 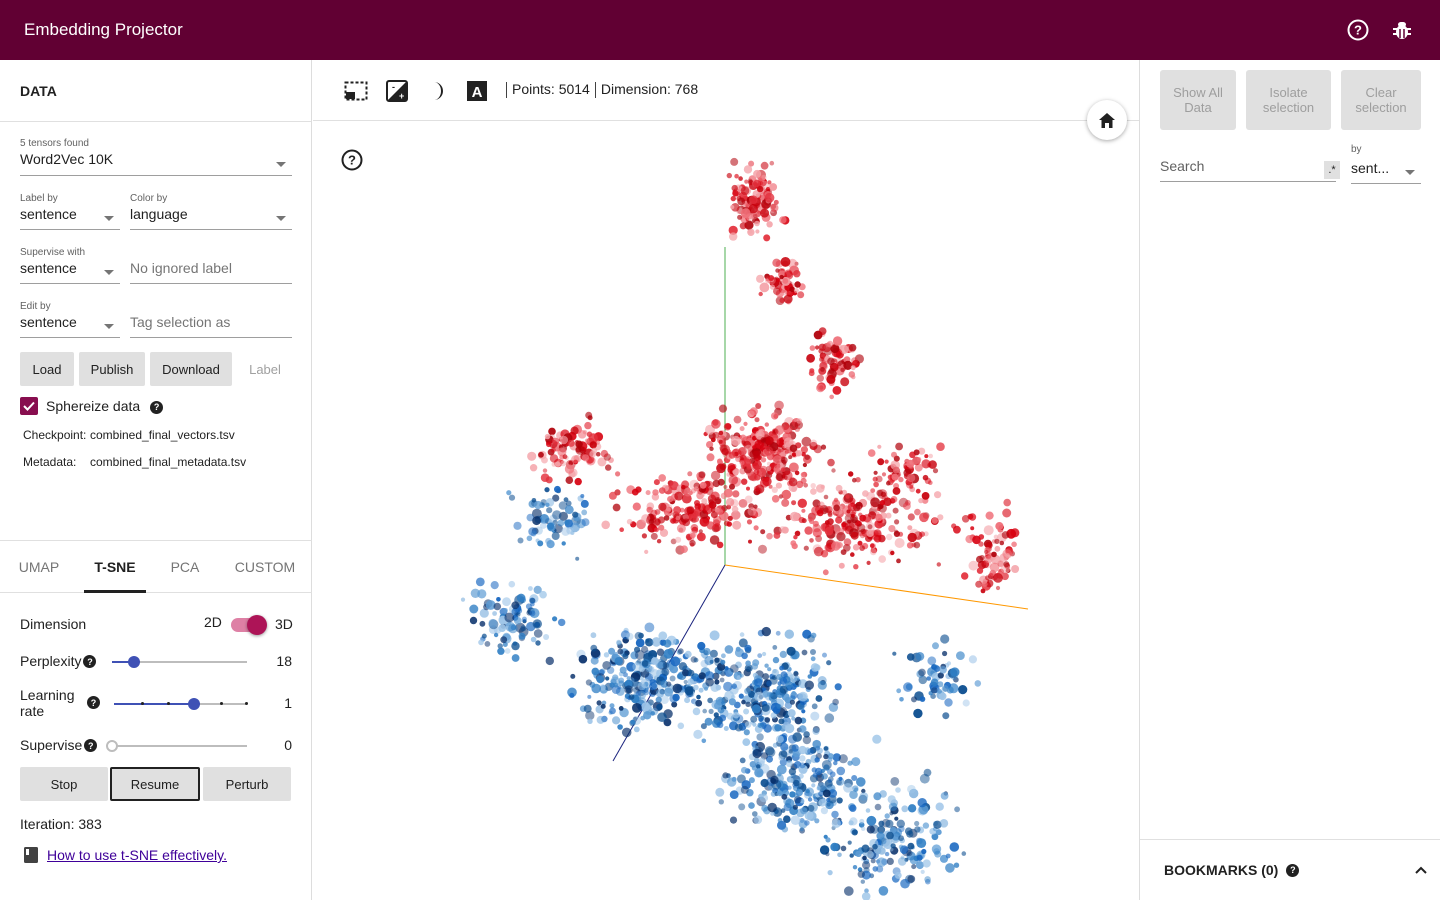 I want to click on learning-rate-label: Learning rate, so click(x=47, y=703).